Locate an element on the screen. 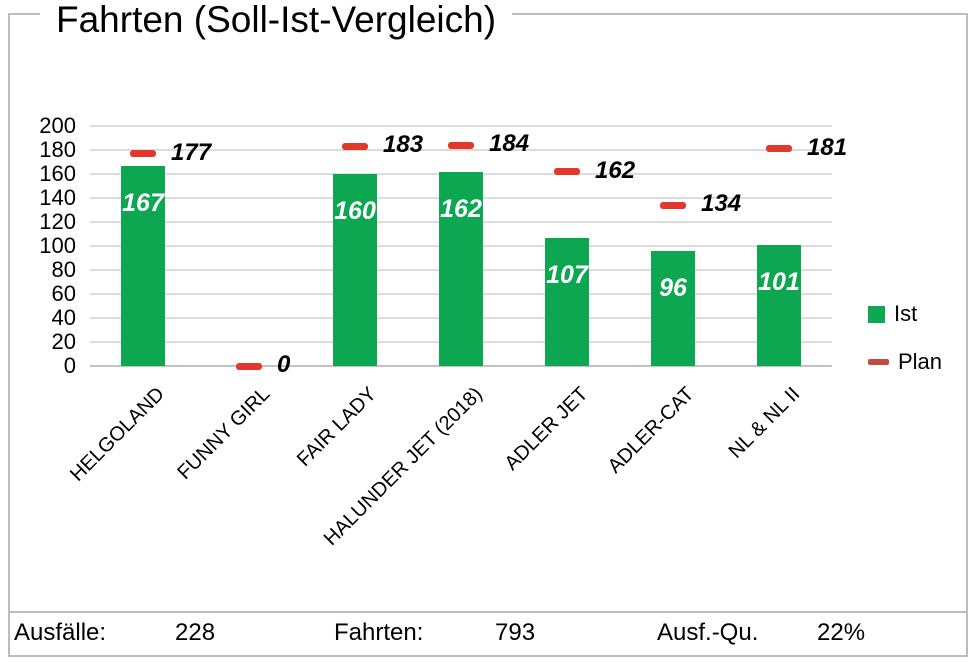 This screenshot has width=978, height=668. bar-value-label: 167 is located at coordinates (143, 202).